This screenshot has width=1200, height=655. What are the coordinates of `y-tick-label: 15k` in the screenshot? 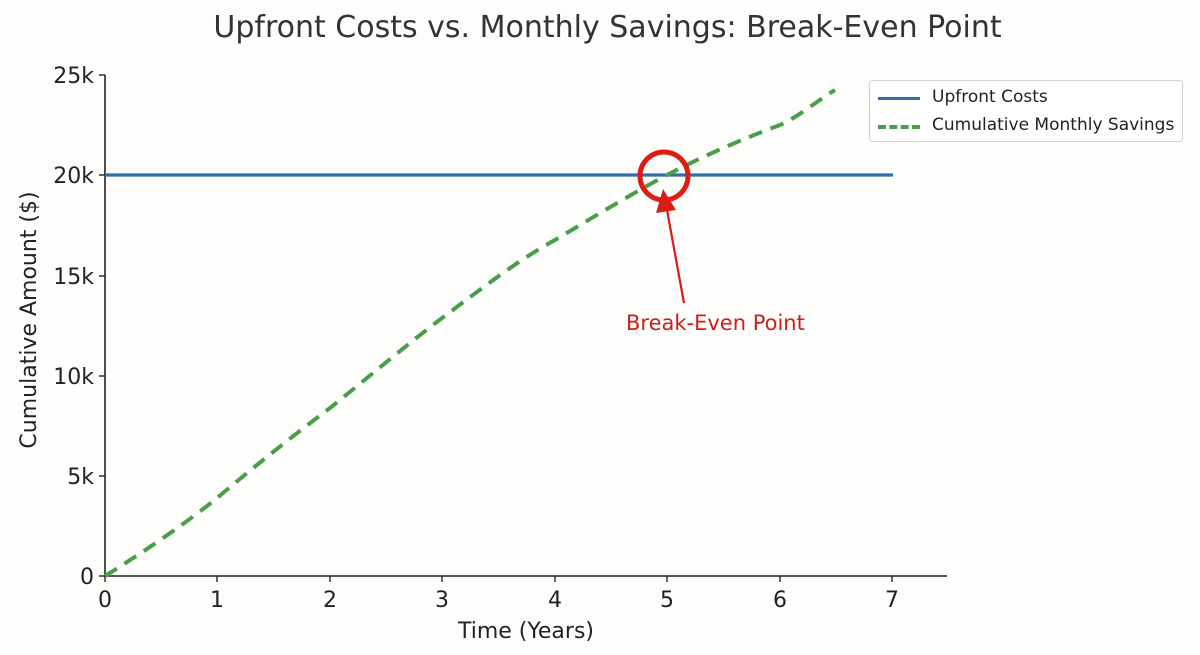 It's located at (73, 277).